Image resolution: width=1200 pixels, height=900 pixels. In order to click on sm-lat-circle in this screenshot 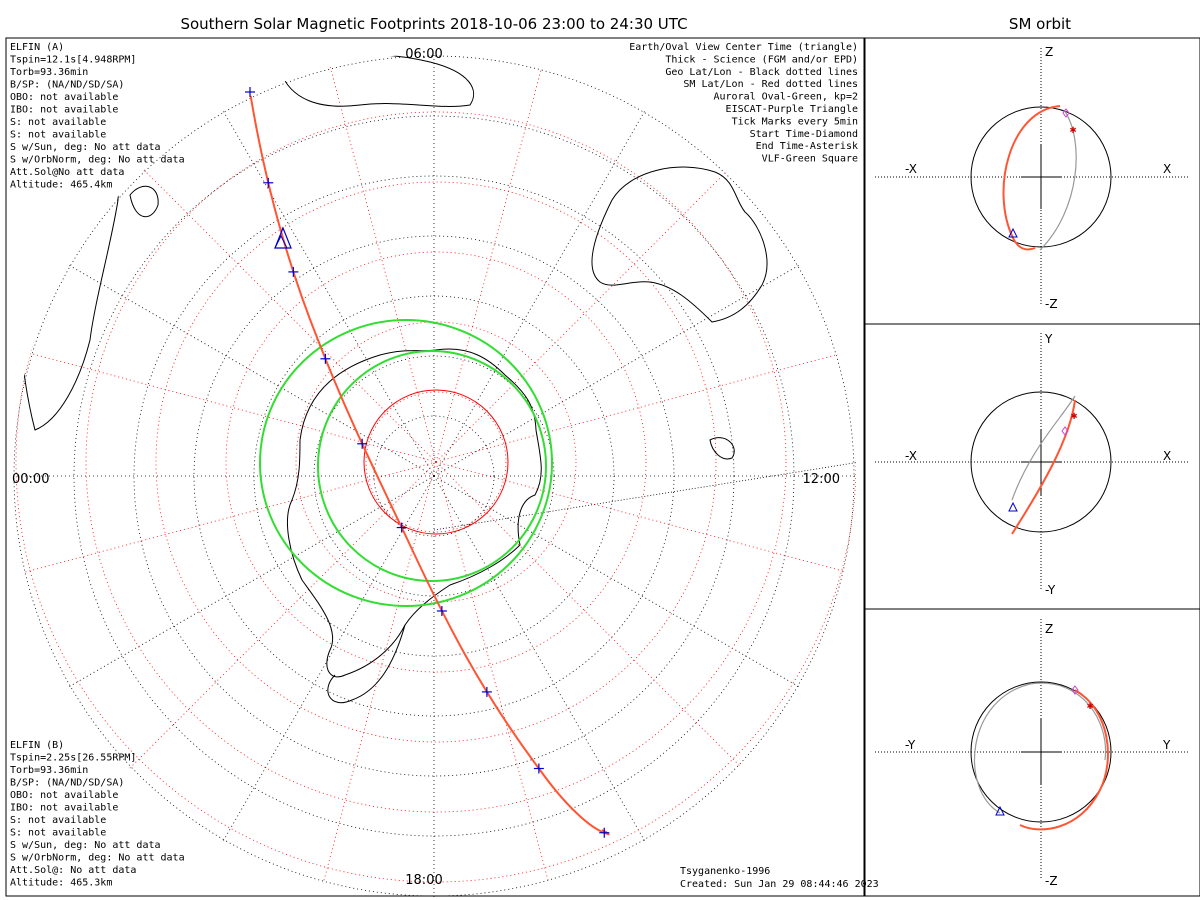, I will do `click(436, 462)`.